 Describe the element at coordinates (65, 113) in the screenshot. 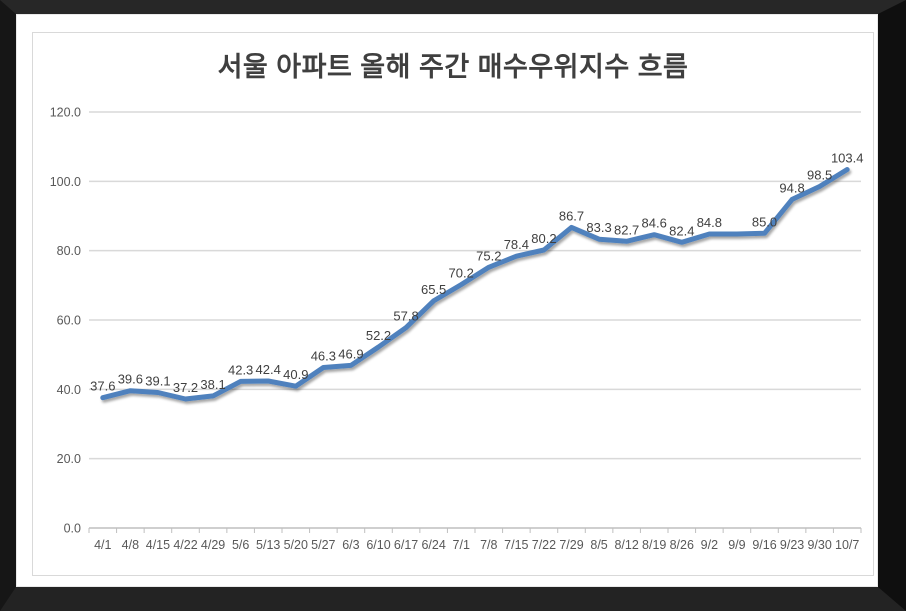

I see `y-tick-label: 120.0` at that location.